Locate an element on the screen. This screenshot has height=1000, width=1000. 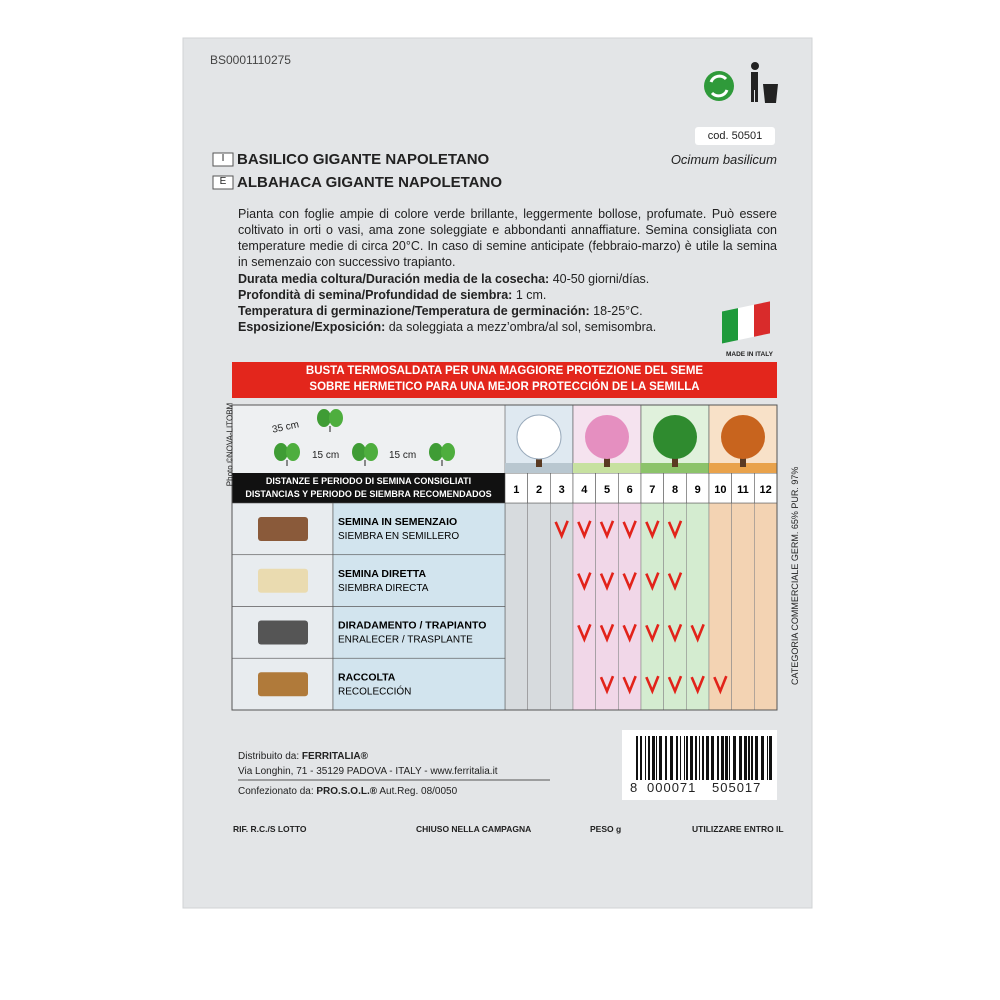
spec-value: 1 cm. is located at coordinates (529, 295).